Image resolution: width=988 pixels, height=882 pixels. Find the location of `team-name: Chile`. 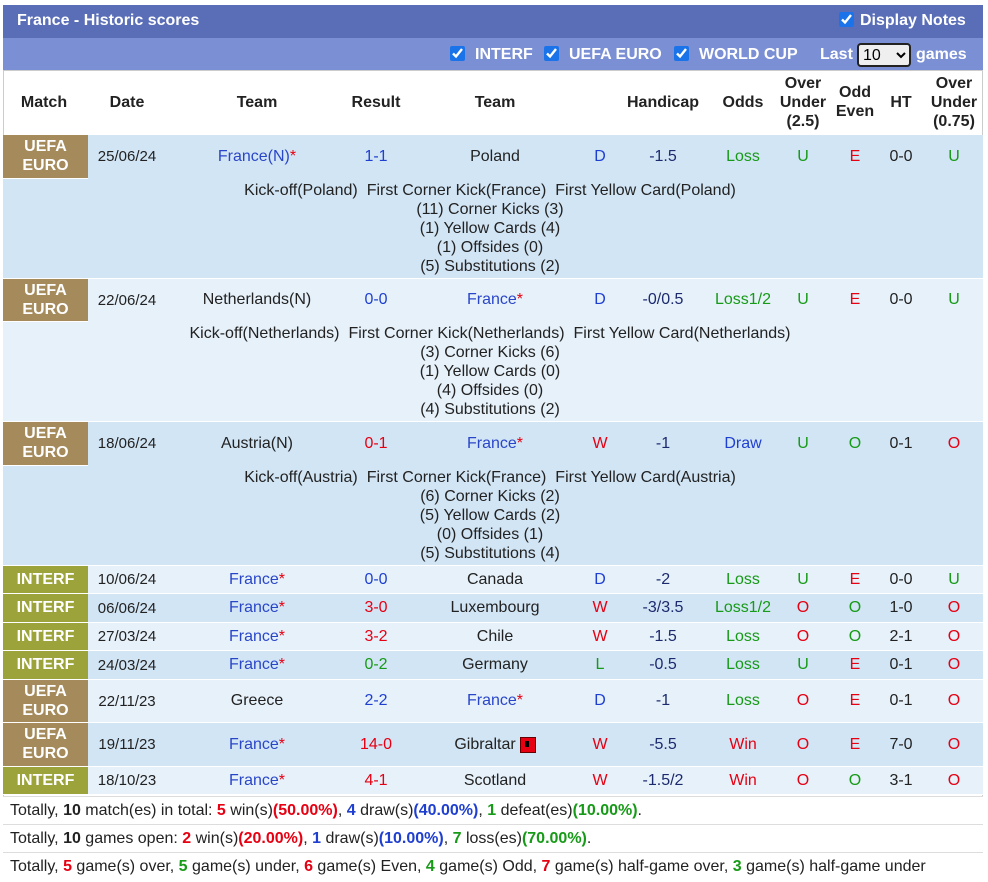

team-name: Chile is located at coordinates (495, 637).